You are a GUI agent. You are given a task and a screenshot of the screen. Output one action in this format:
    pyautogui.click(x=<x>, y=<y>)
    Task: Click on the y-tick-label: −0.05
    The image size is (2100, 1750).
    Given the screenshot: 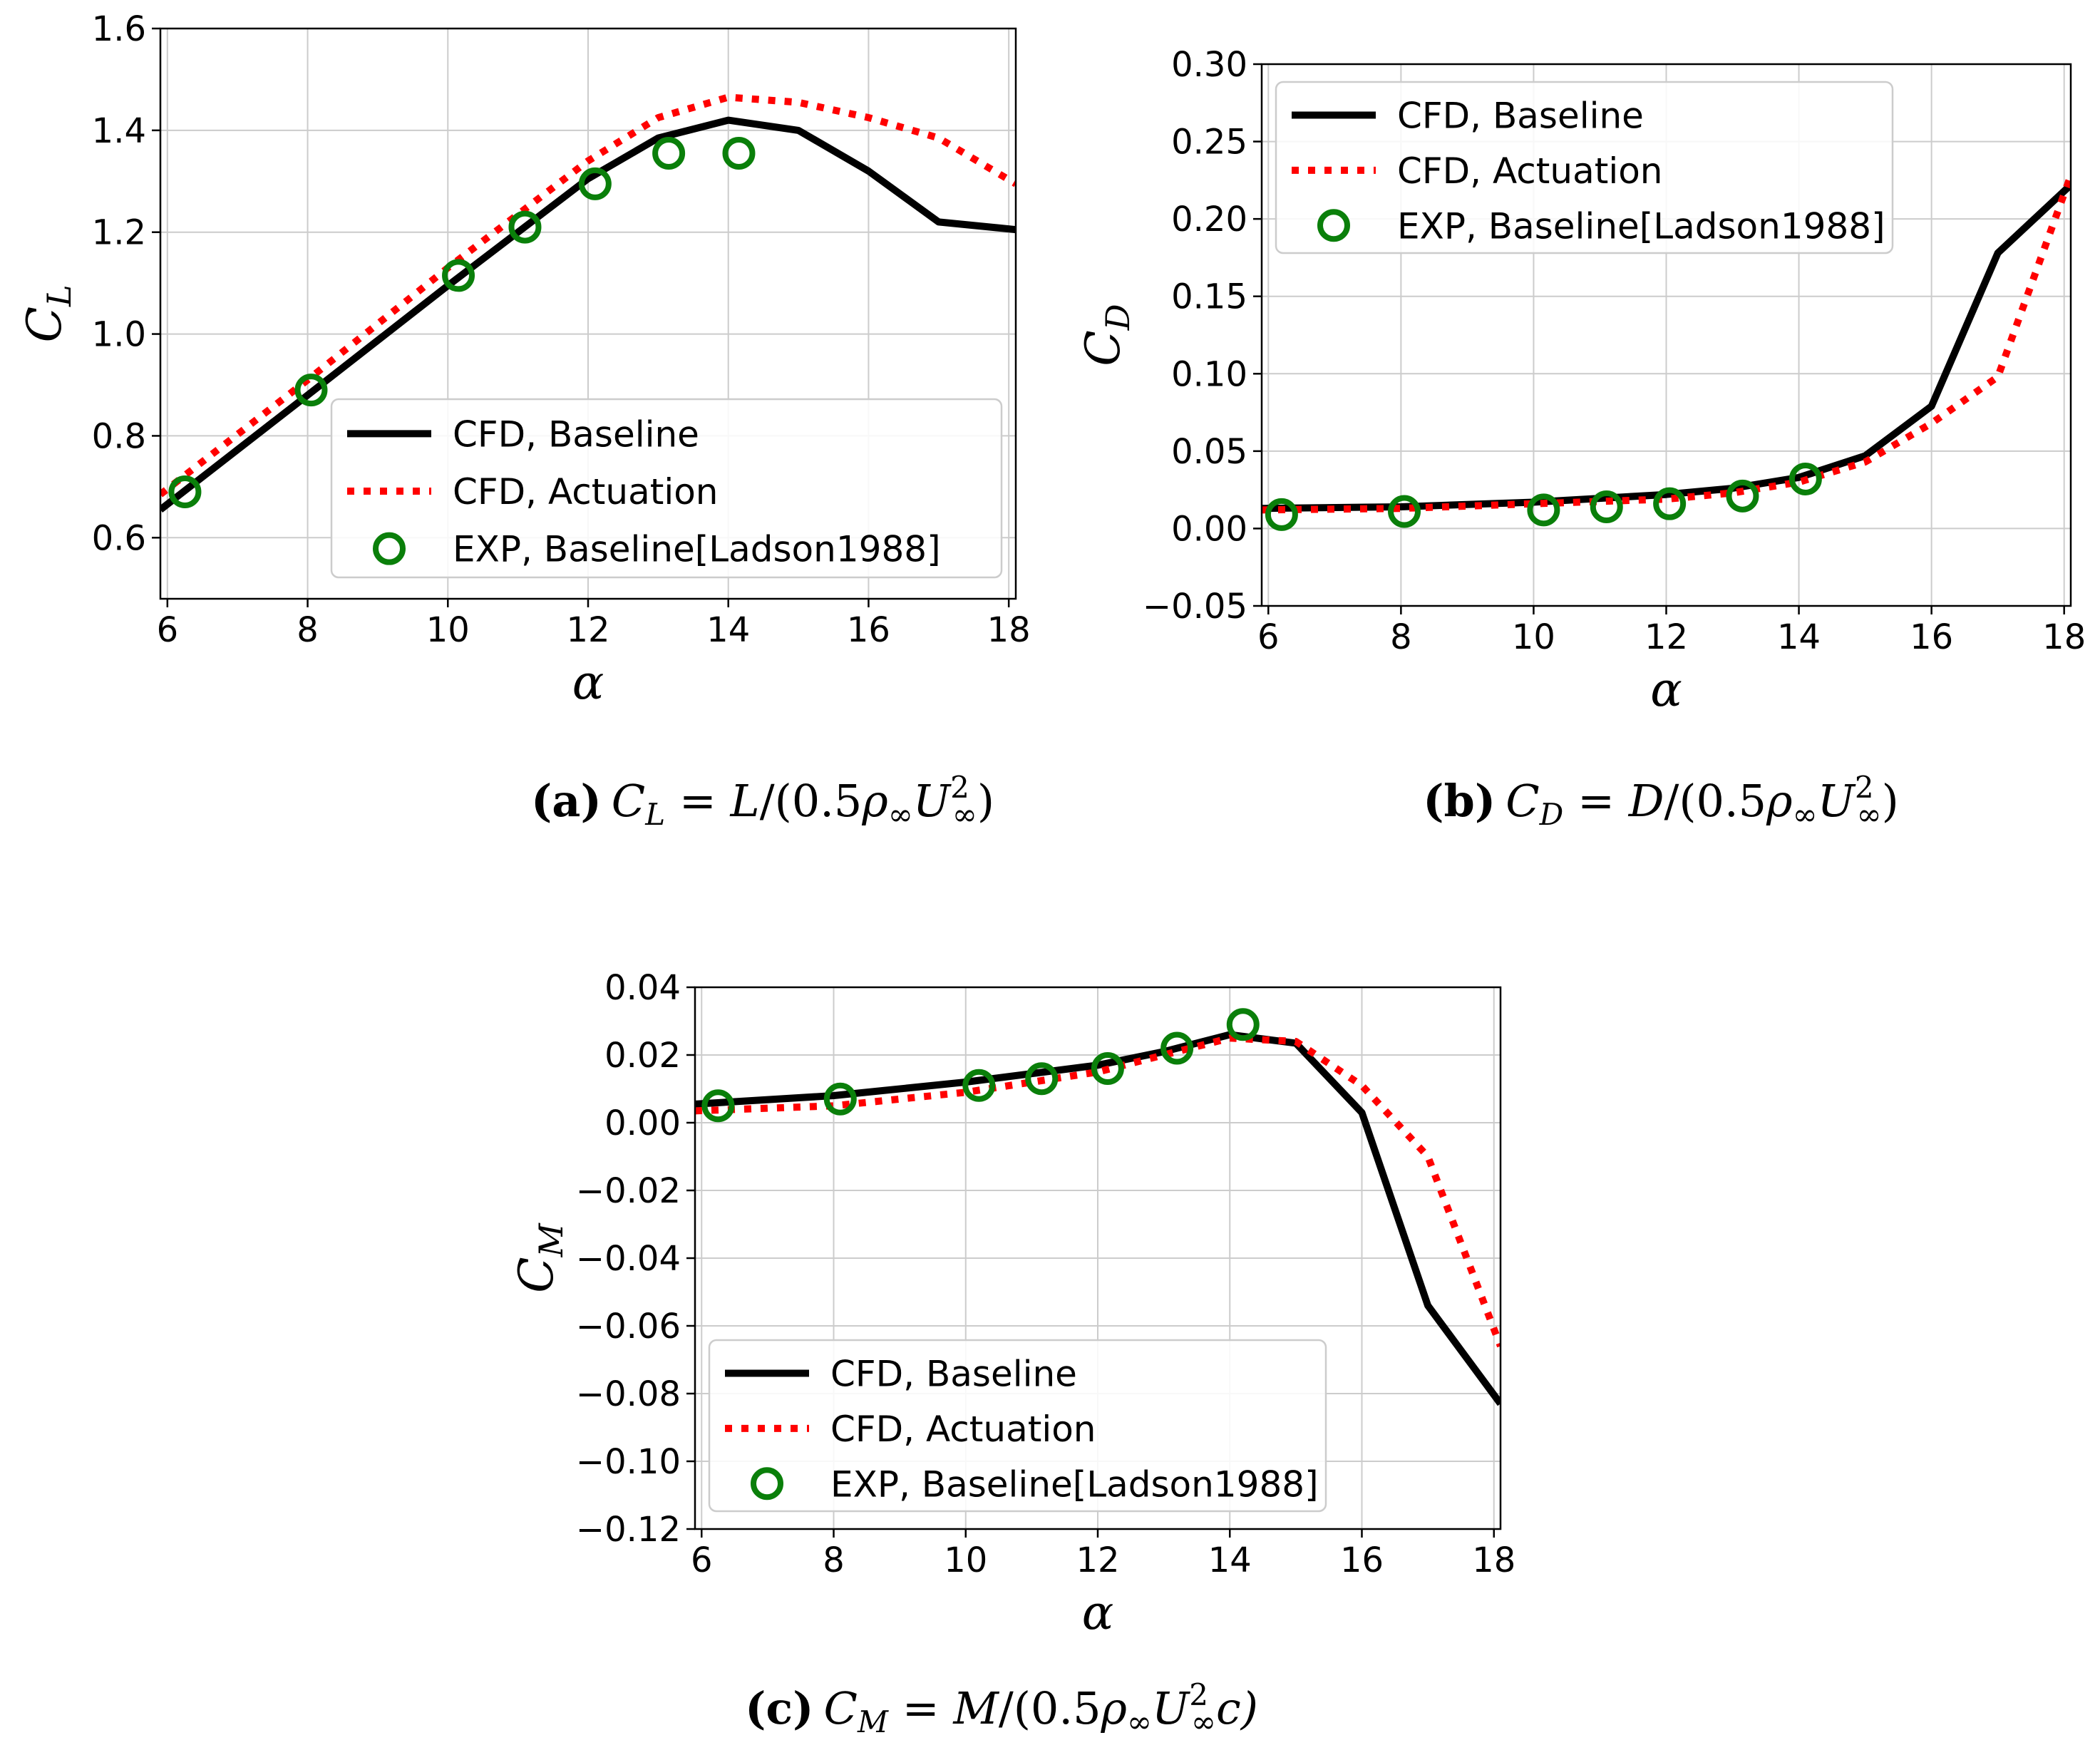 What is the action you would take?
    pyautogui.click(x=1195, y=607)
    